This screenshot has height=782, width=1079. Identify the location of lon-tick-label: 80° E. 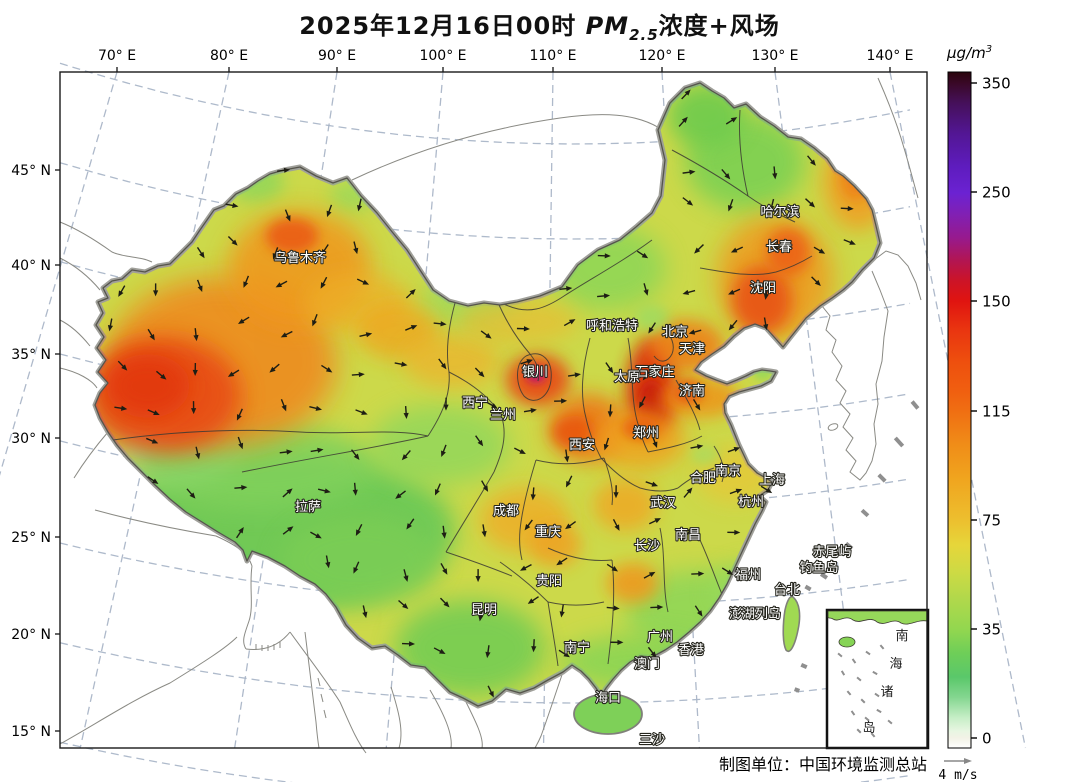
(229, 56).